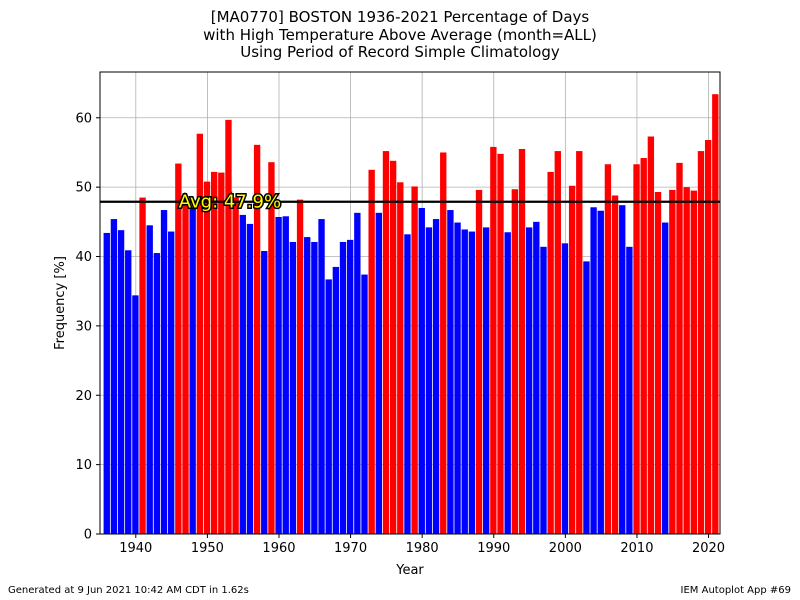 Image resolution: width=800 pixels, height=600 pixels. What do you see at coordinates (207, 357) in the screenshot?
I see `bar-1950` at bounding box center [207, 357].